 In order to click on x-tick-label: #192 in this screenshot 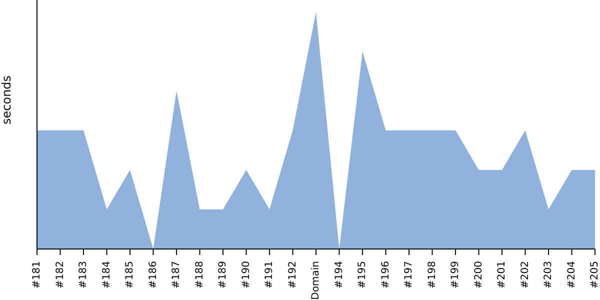, I will do `click(292, 274)`.